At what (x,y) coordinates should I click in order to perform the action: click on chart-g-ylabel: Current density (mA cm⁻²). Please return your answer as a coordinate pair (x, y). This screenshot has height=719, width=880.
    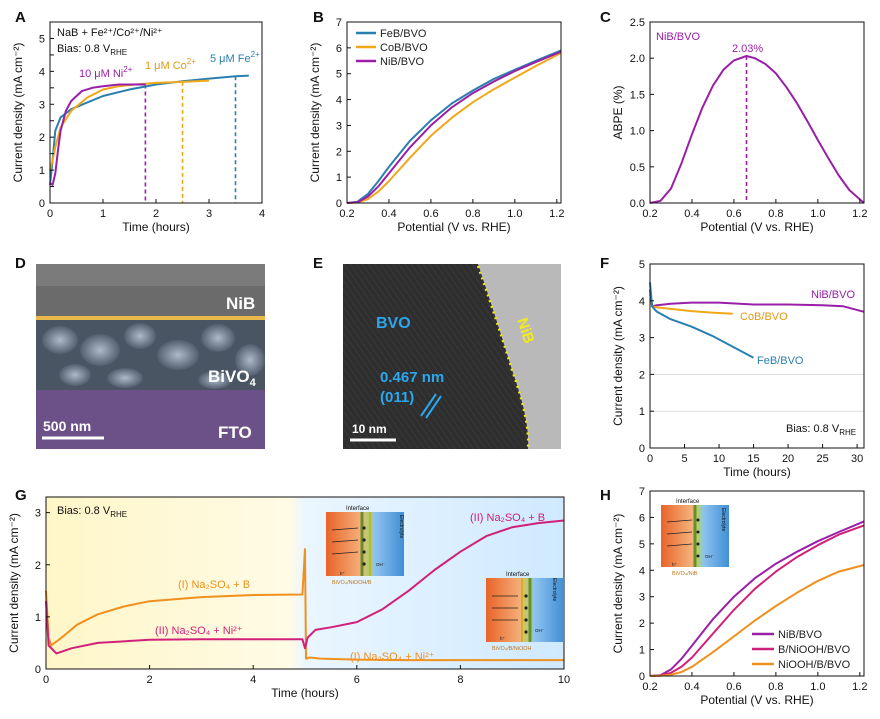
    Looking at the image, I should click on (14, 583).